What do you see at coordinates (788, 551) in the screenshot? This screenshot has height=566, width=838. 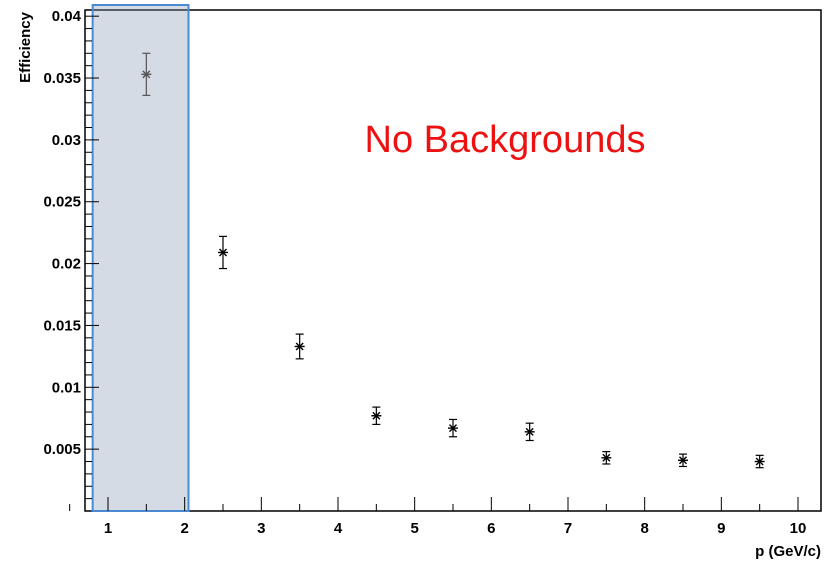 I see `x-axis-title: p (GeV/c)` at bounding box center [788, 551].